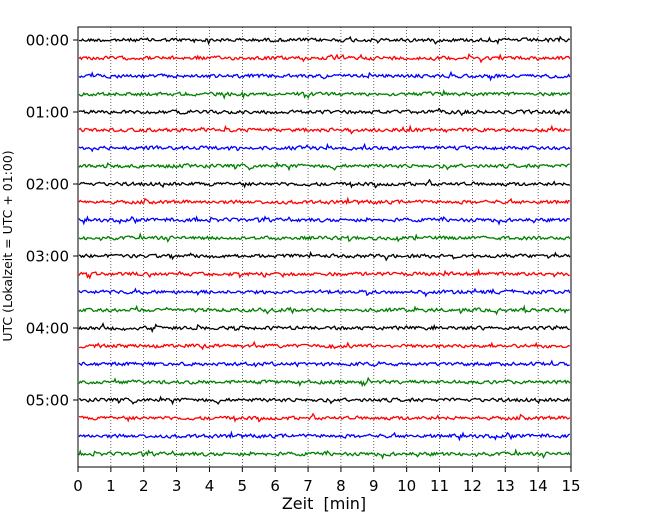 The width and height of the screenshot is (650, 524). What do you see at coordinates (406, 486) in the screenshot?
I see `x-tick-label: 10` at bounding box center [406, 486].